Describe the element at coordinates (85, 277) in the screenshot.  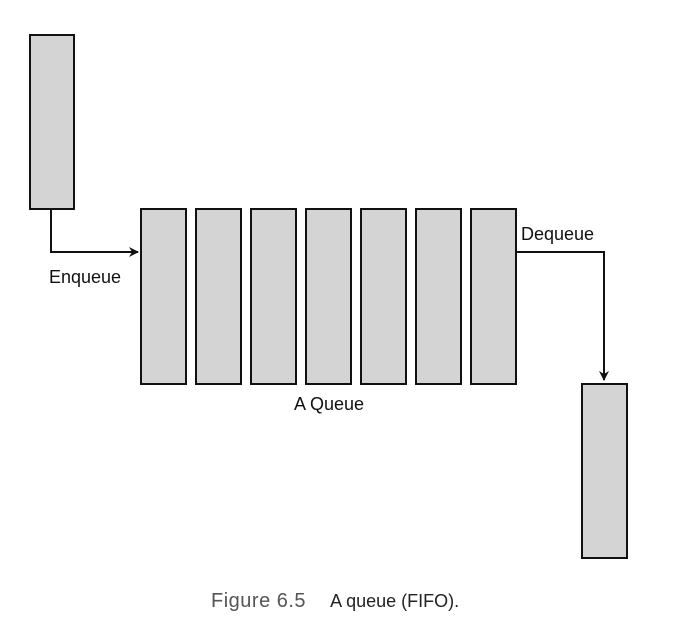
I see `enqueue-label: Enqueue` at that location.